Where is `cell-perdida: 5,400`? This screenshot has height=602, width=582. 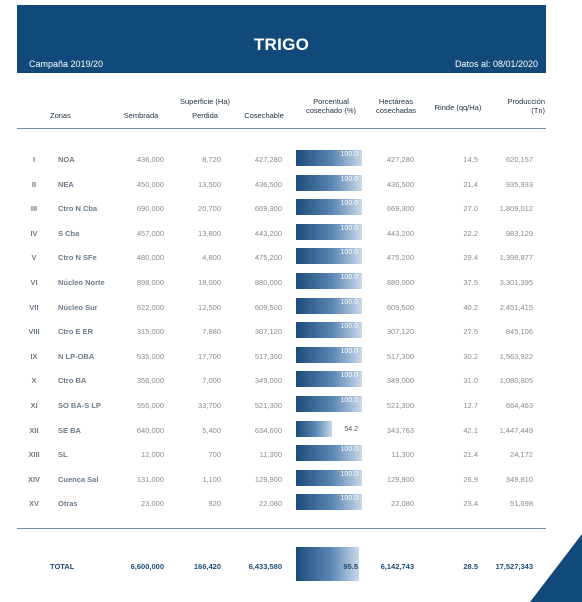 cell-perdida: 5,400 is located at coordinates (211, 430).